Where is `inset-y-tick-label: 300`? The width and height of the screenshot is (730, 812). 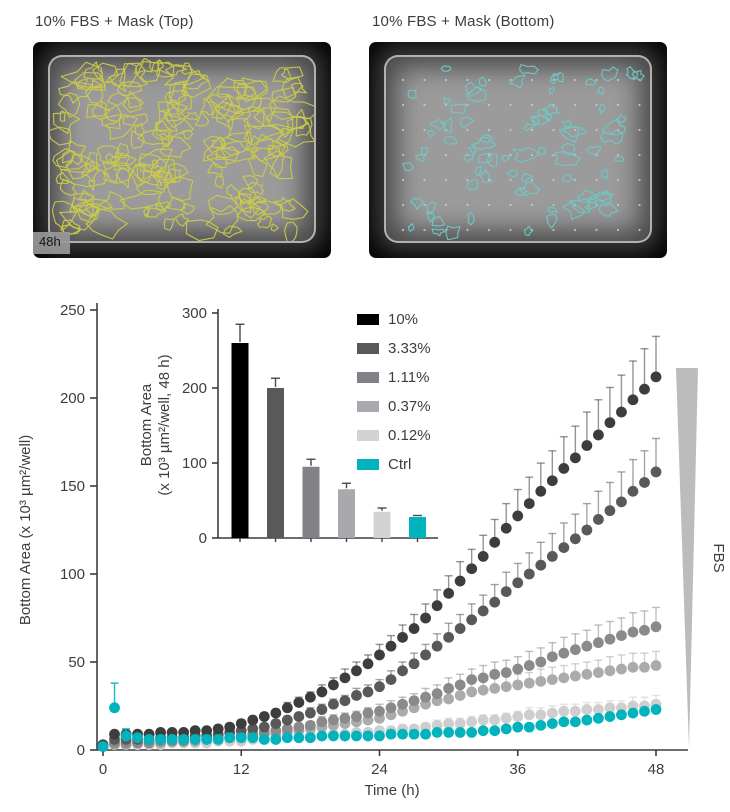
inset-y-tick-label: 300 is located at coordinates (194, 313).